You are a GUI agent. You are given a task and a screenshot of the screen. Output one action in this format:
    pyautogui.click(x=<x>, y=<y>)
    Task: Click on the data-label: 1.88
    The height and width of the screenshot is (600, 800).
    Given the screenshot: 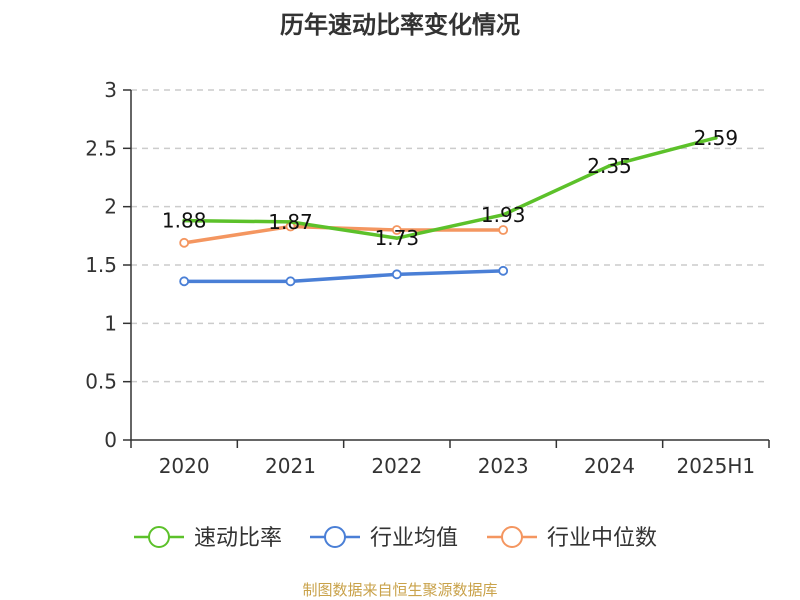 What is the action you would take?
    pyautogui.click(x=184, y=221)
    